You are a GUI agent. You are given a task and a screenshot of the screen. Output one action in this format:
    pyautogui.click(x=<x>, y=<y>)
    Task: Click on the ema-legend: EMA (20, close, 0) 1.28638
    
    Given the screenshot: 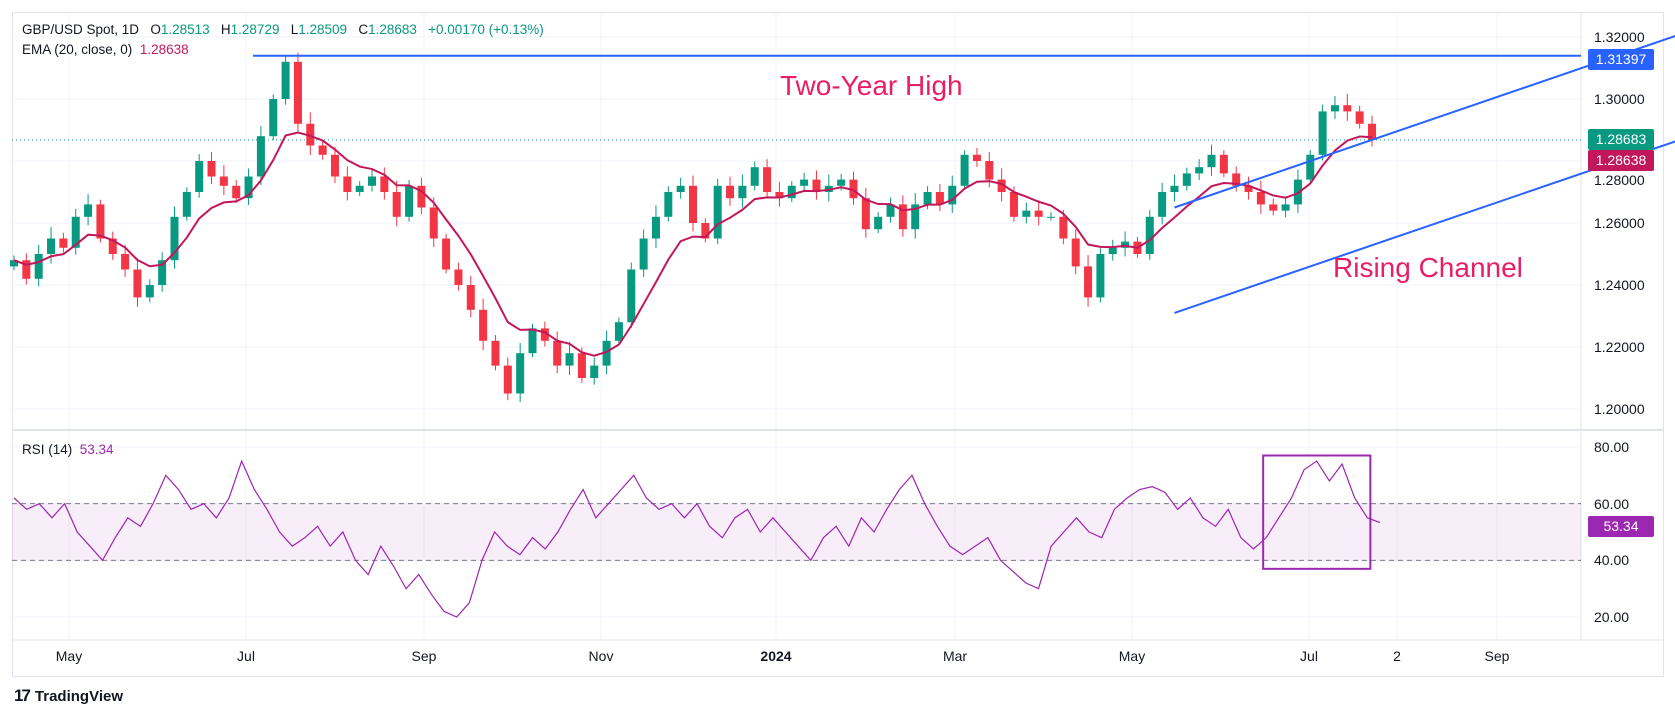 What is the action you would take?
    pyautogui.click(x=105, y=50)
    